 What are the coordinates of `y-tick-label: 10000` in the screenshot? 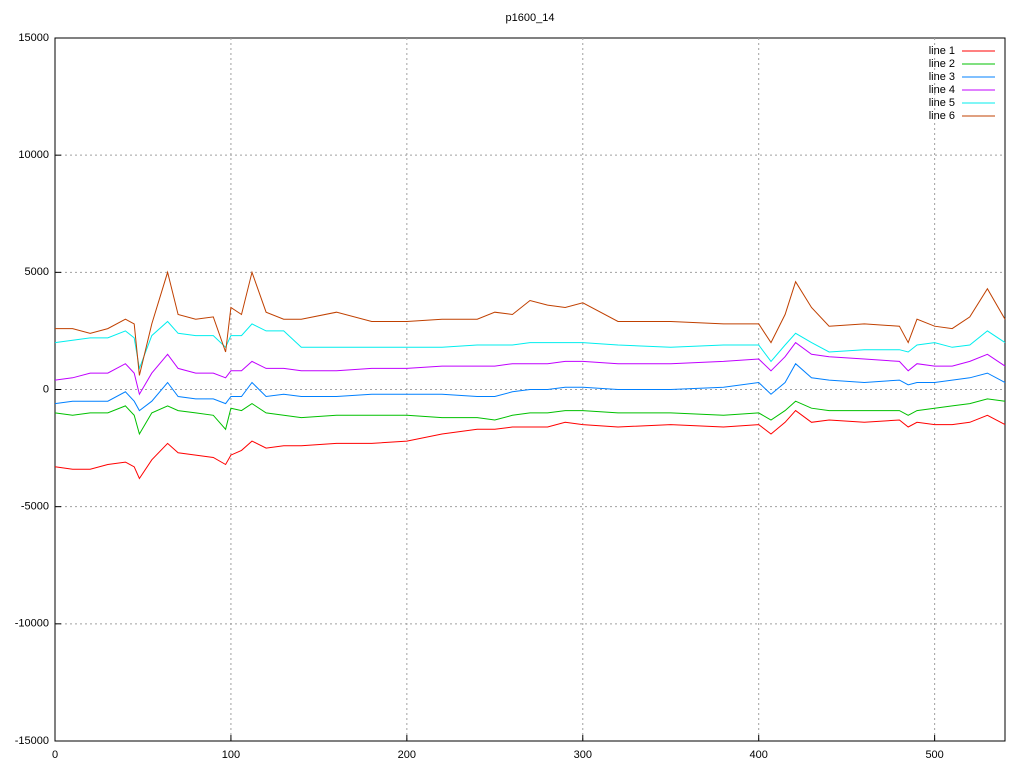 It's located at (33, 155).